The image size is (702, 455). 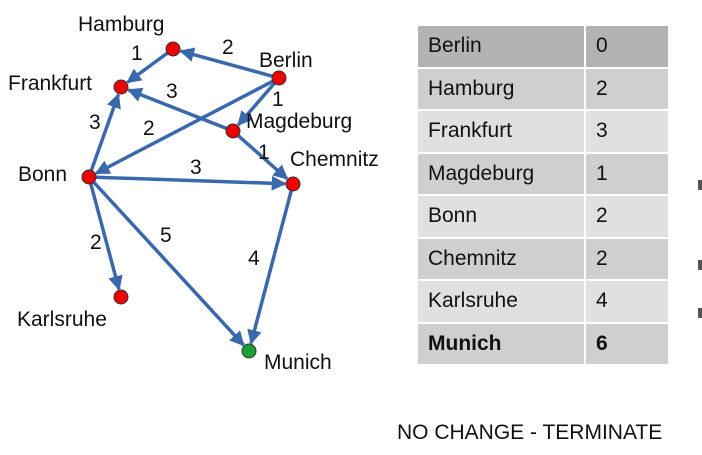 What do you see at coordinates (172, 91) in the screenshot?
I see `edge-weight-magdeburg-frankfurt: 3` at bounding box center [172, 91].